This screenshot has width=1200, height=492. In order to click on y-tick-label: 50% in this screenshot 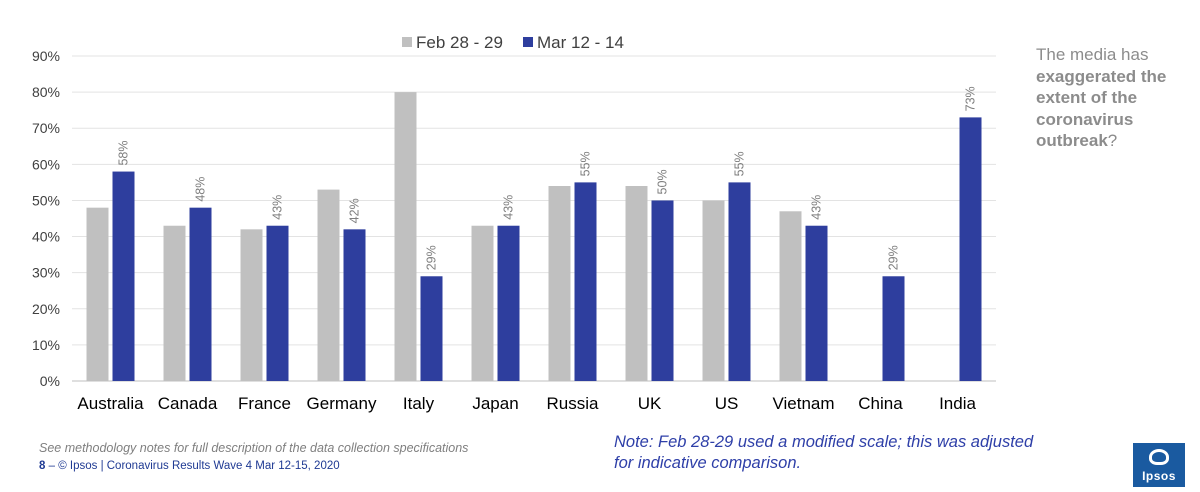, I will do `click(46, 200)`.